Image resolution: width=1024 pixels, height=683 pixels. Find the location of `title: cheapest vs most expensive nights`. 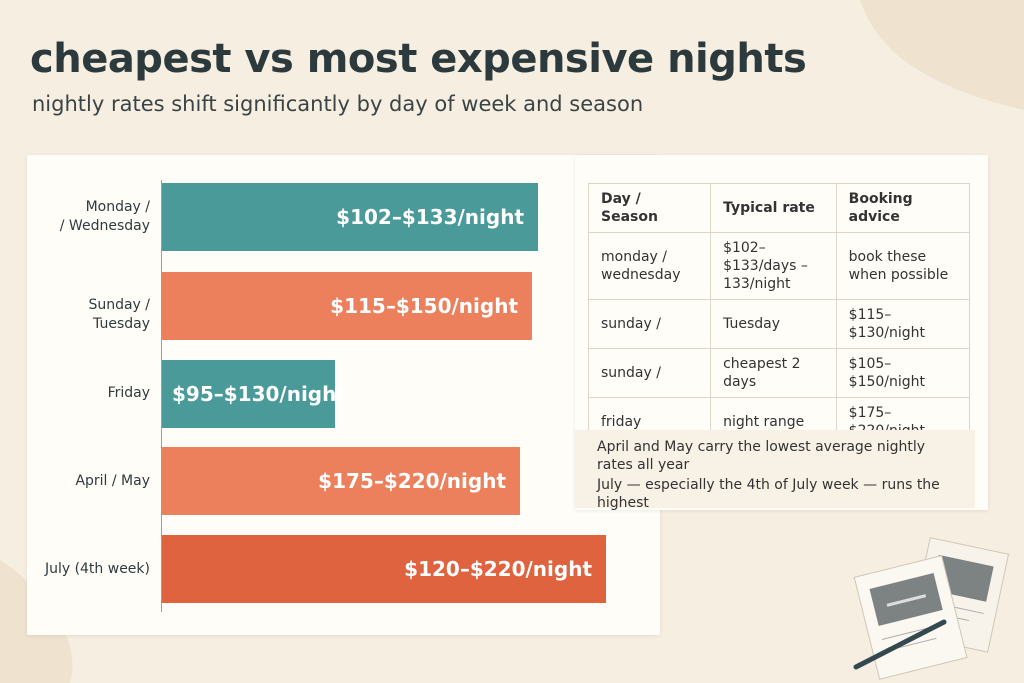

title: cheapest vs most expensive nights is located at coordinates (418, 59).